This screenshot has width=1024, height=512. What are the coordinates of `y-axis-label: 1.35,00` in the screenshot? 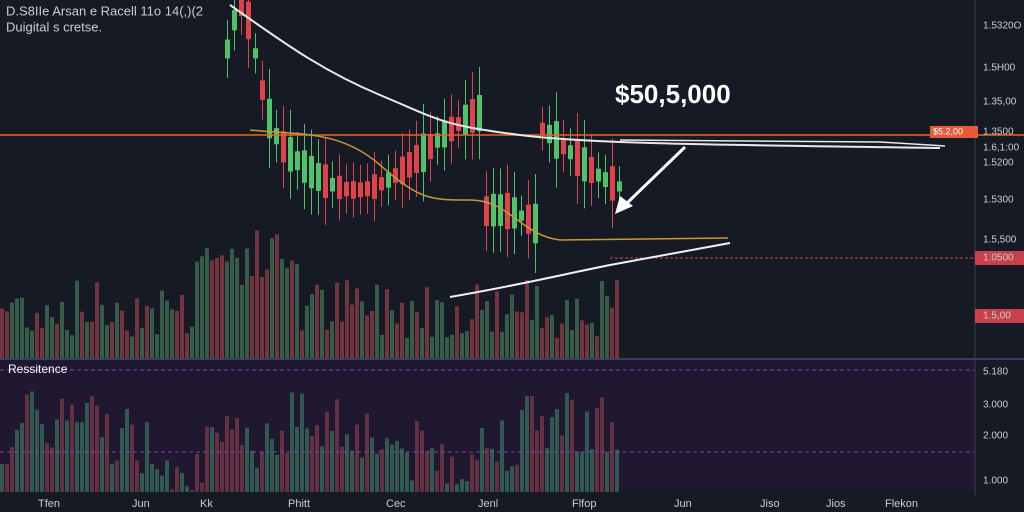 It's located at (1000, 102).